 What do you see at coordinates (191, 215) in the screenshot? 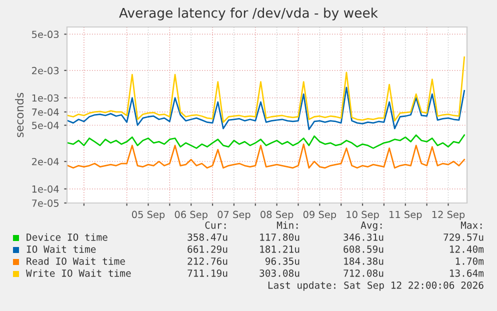
I see `x-tick-label: 06 Sep` at bounding box center [191, 215].